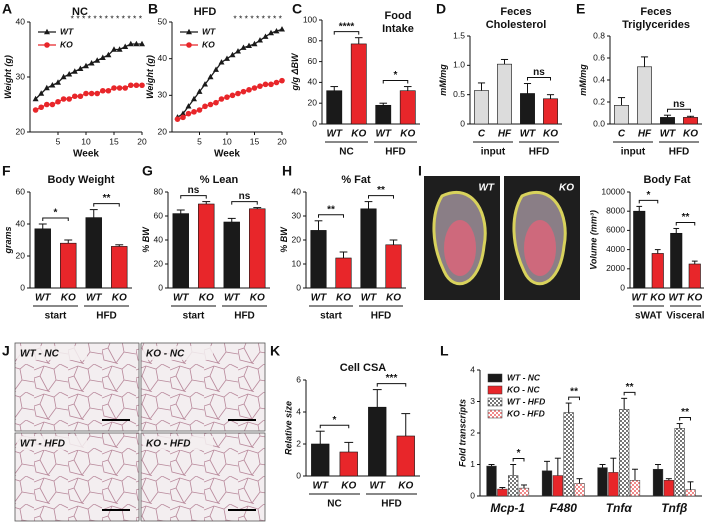 The image size is (709, 524). What do you see at coordinates (313, 40) in the screenshot?
I see `y-tick-label: 80` at bounding box center [313, 40].